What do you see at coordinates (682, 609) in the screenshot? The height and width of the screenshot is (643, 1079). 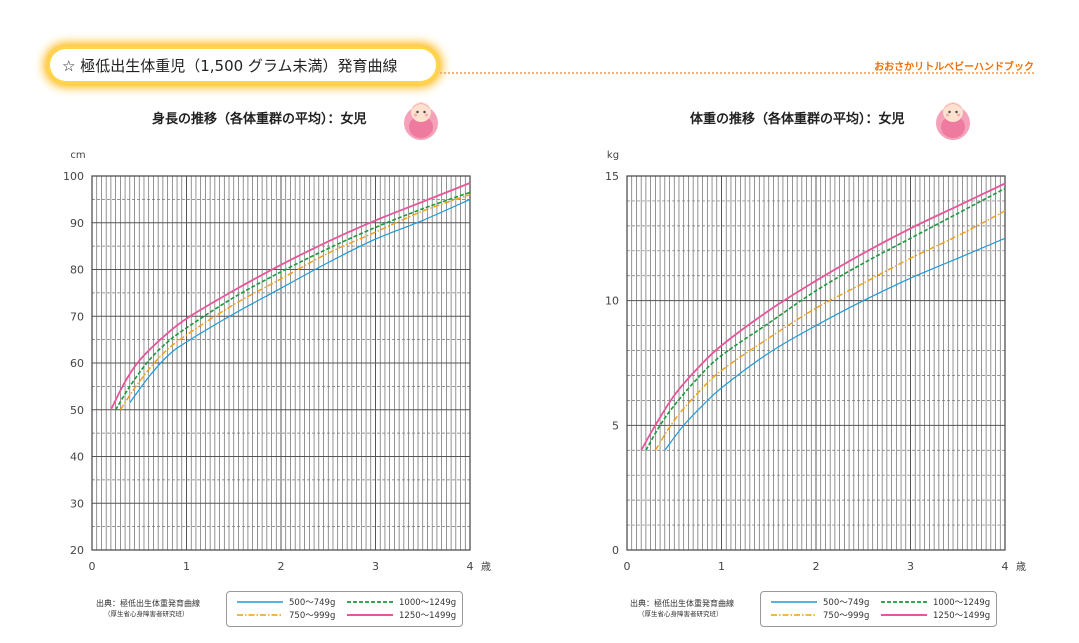 I see `weight-chart-source: 出典：極低出生体重発育曲線 （厚生省心身障害者研究班）` at bounding box center [682, 609].